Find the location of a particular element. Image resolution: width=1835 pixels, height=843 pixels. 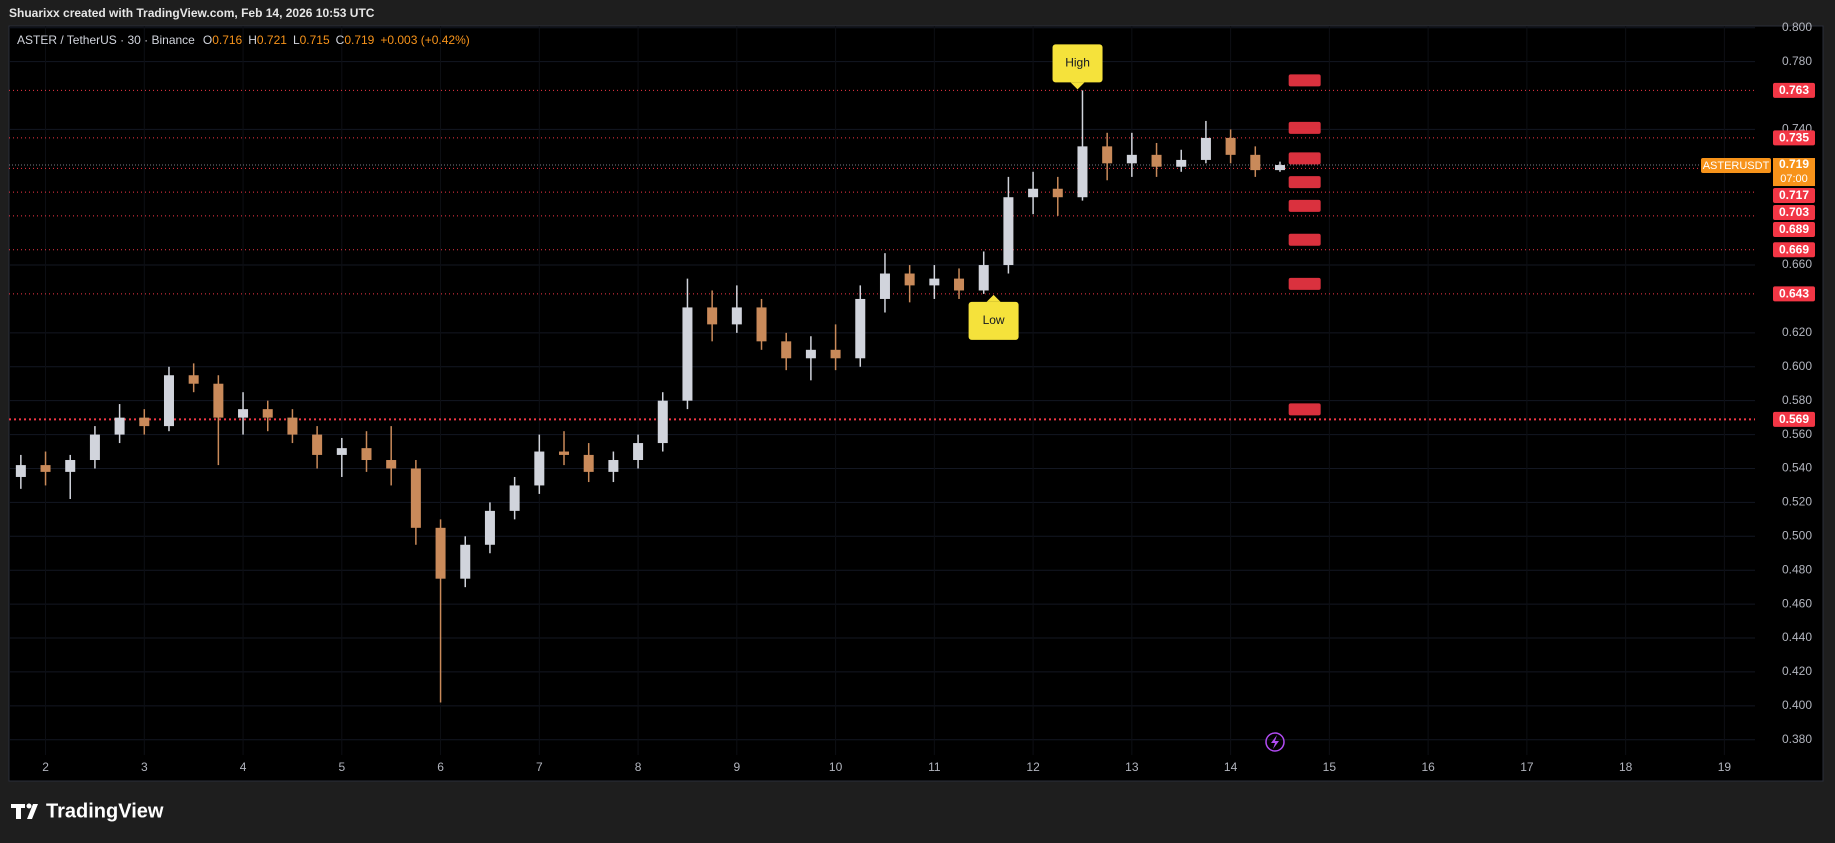

legend-value: 0.721 is located at coordinates (272, 40).